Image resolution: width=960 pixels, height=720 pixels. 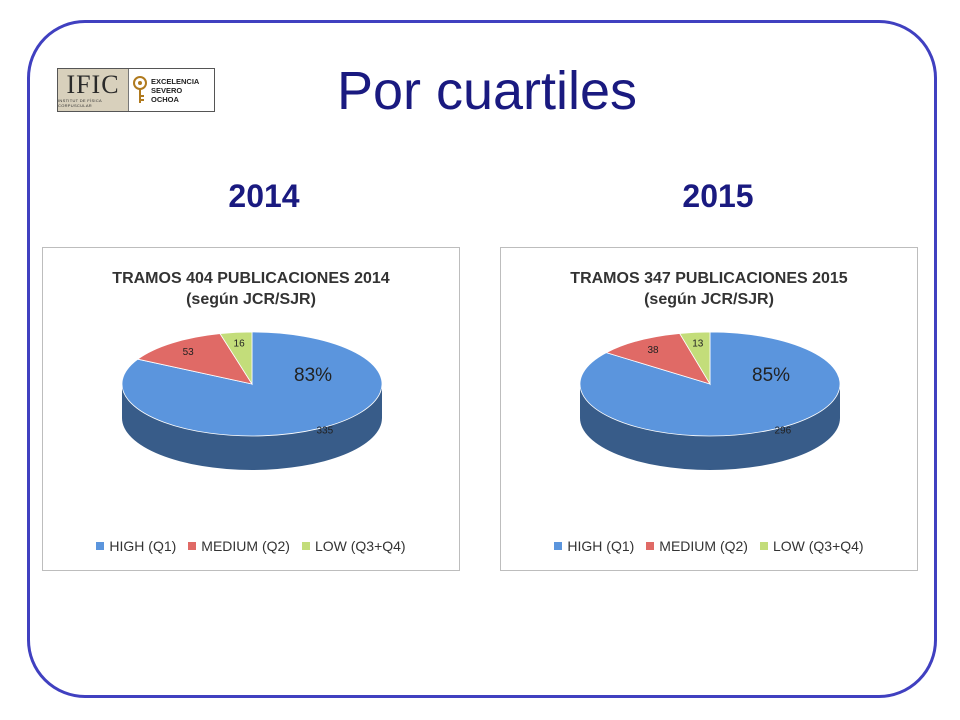 I want to click on page-title: Por cuartiles, so click(x=487, y=91).